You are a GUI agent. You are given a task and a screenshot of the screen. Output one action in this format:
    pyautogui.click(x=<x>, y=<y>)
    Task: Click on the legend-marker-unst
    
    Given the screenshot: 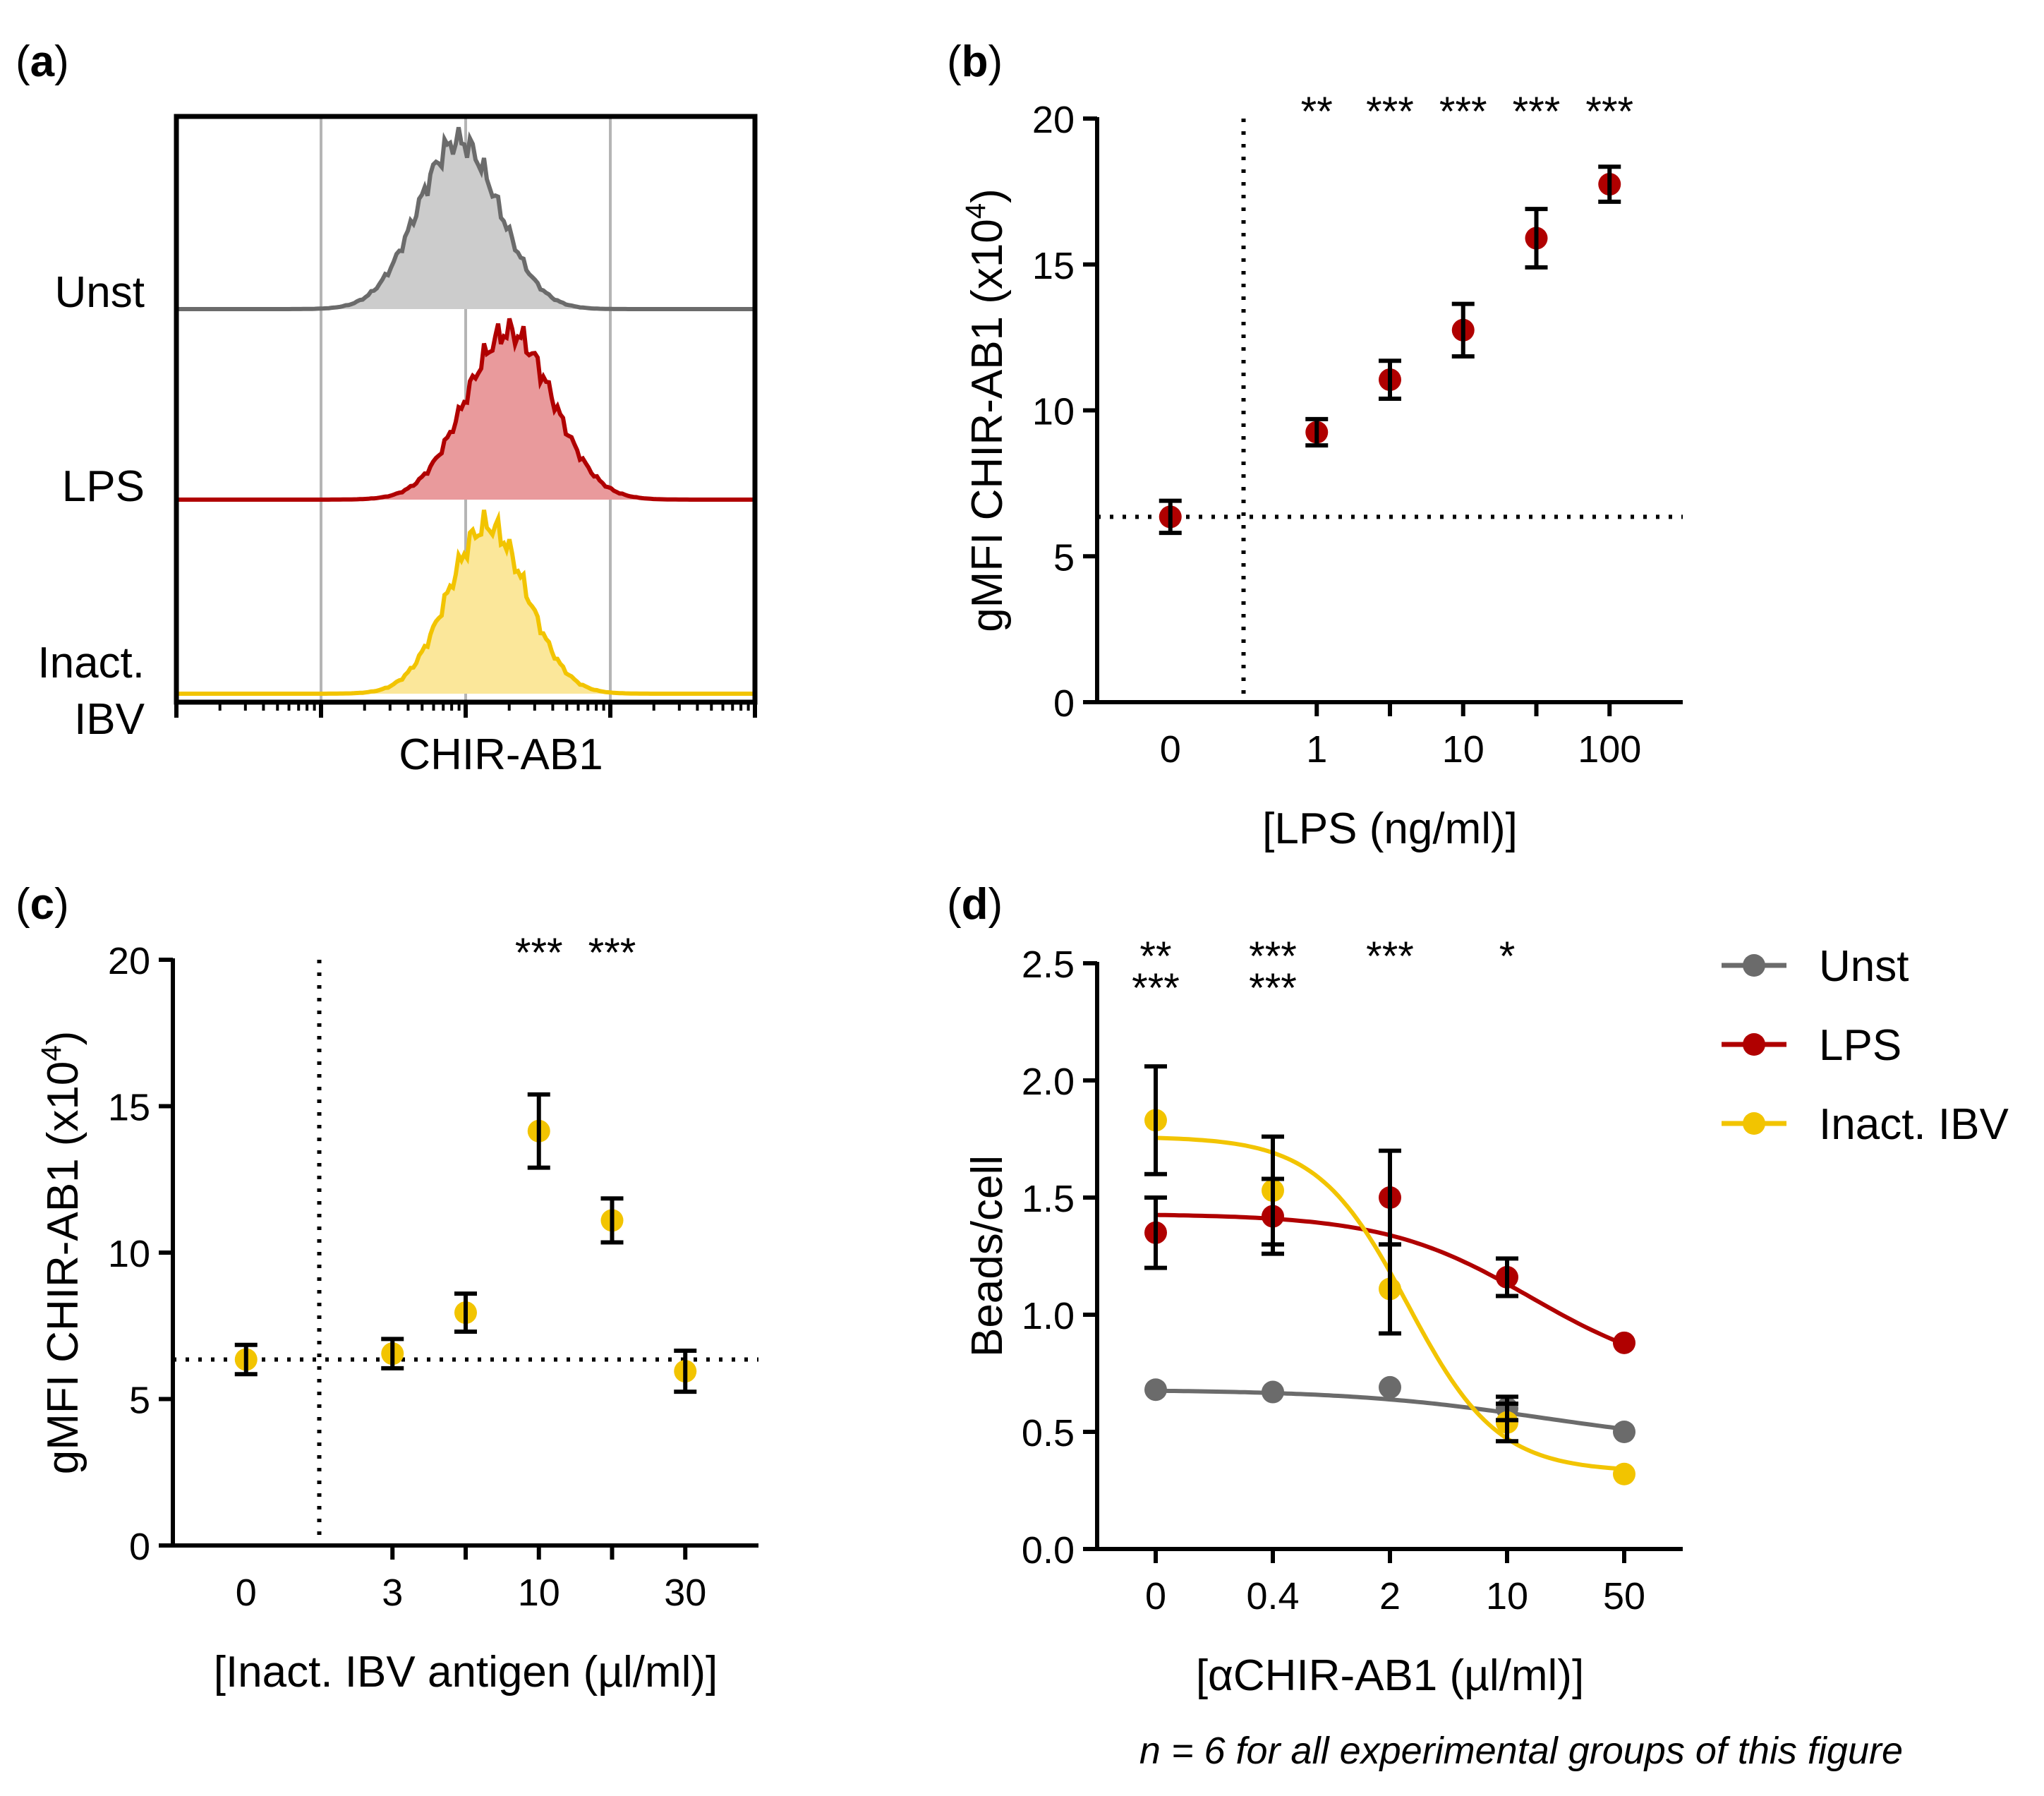 What is the action you would take?
    pyautogui.click(x=1754, y=965)
    